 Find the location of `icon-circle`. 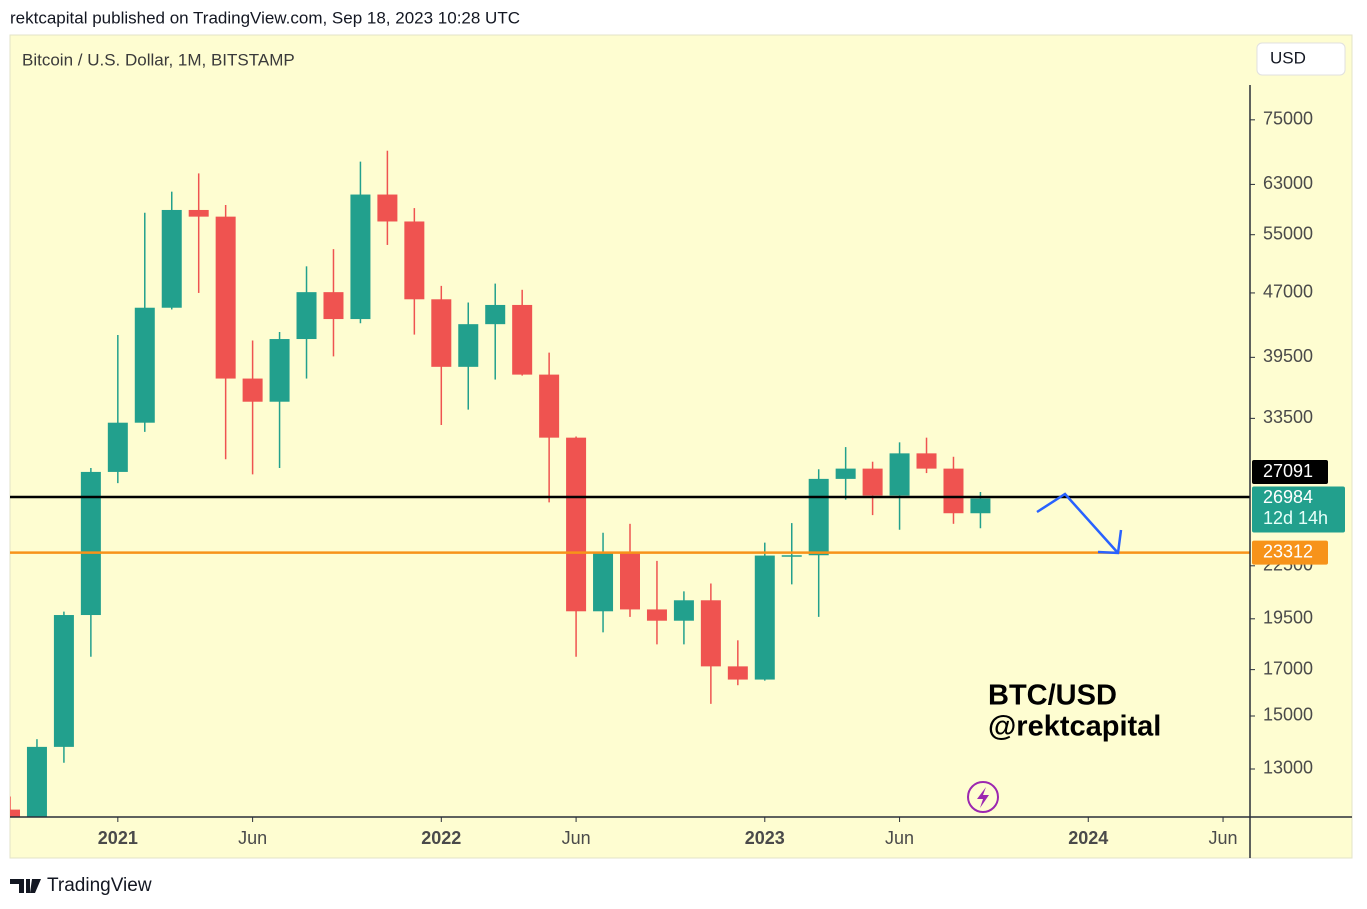

icon-circle is located at coordinates (983, 797).